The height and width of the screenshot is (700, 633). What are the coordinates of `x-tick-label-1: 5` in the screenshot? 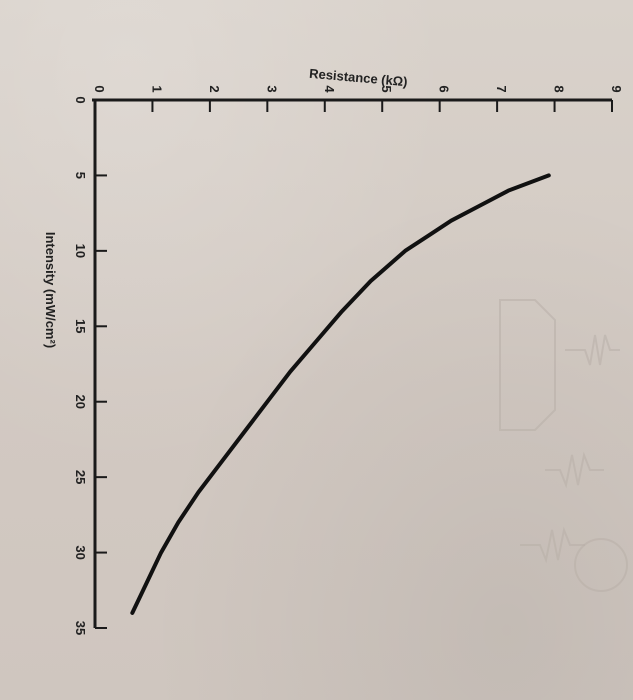 It's located at (80, 175).